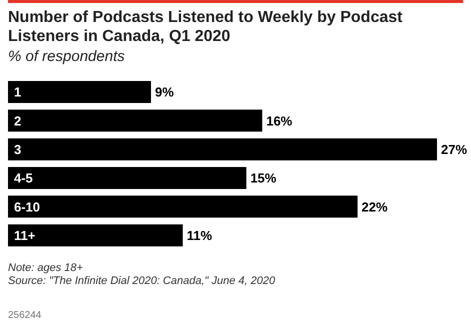  Describe the element at coordinates (164, 92) in the screenshot. I see `data-label: 9%` at that location.